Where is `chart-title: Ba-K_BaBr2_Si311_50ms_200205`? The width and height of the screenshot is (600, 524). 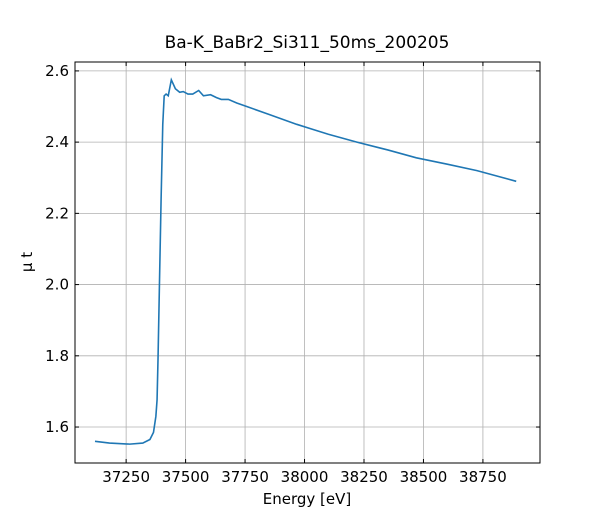 chart-title: Ba-K_BaBr2_Si311_50ms_200205 is located at coordinates (307, 43).